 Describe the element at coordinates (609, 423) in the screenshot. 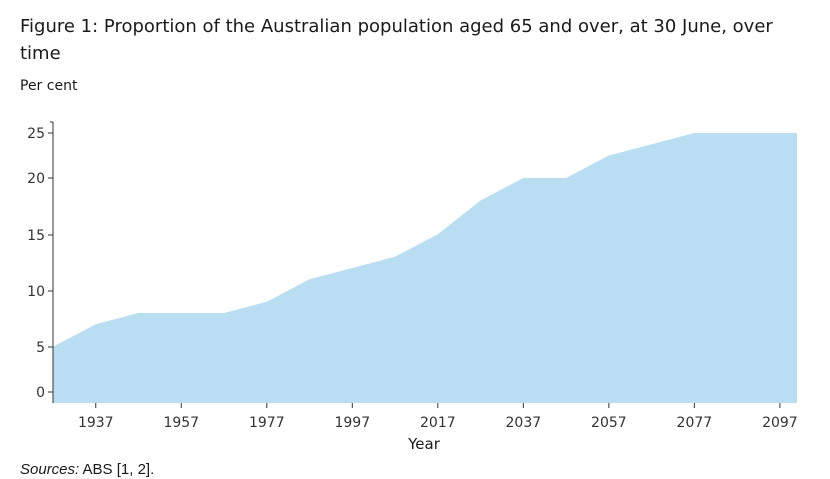

I see `x-tick-label: 2057` at that location.